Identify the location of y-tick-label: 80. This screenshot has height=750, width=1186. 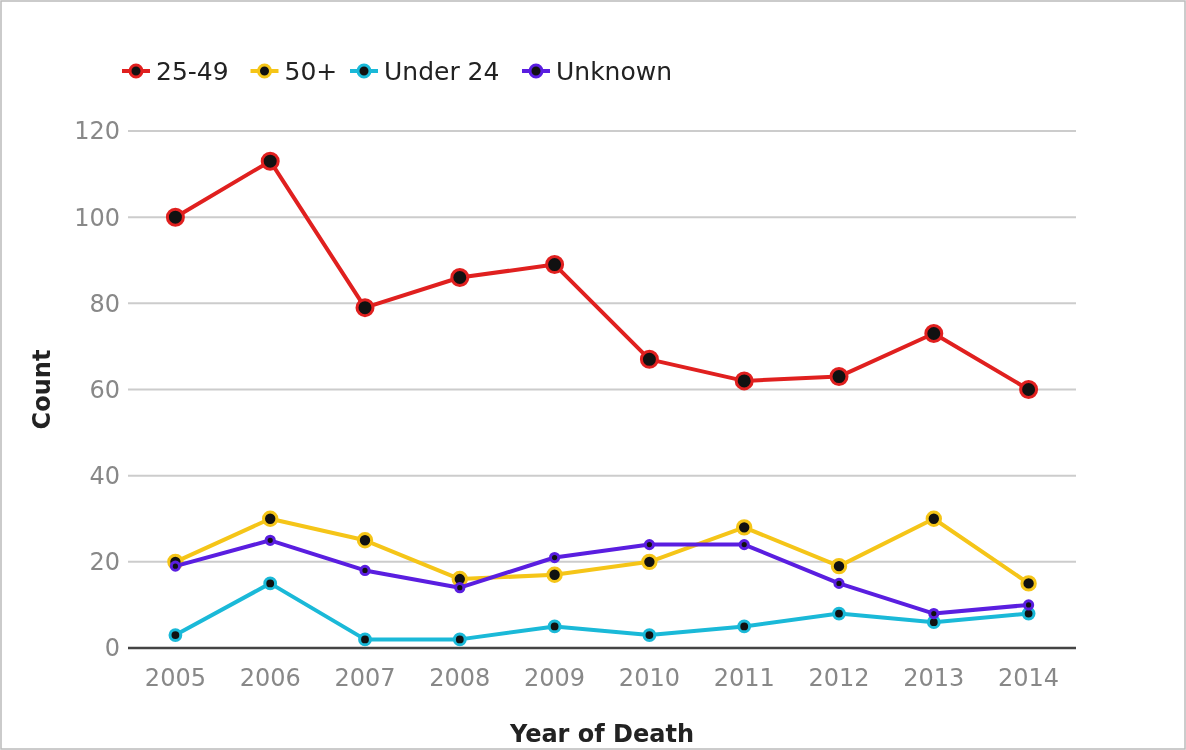
(104, 303).